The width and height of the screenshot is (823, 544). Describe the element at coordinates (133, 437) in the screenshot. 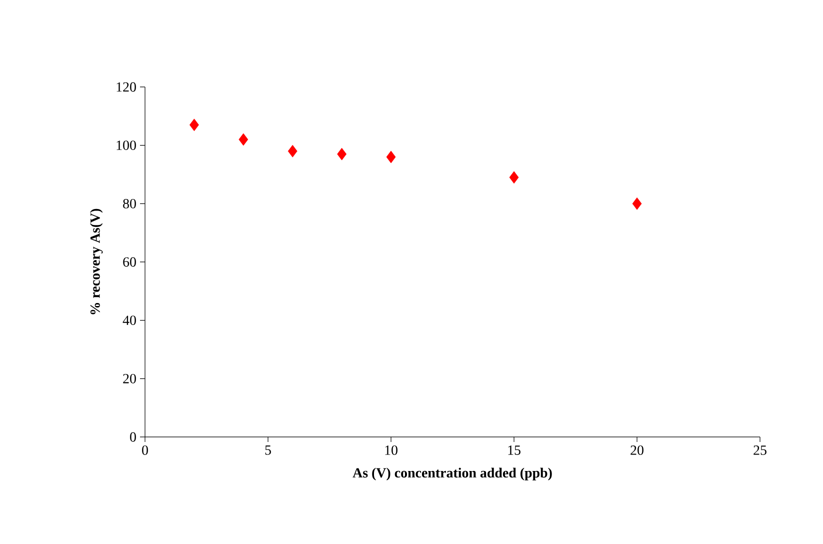

I see `y-tick-label: 0` at that location.